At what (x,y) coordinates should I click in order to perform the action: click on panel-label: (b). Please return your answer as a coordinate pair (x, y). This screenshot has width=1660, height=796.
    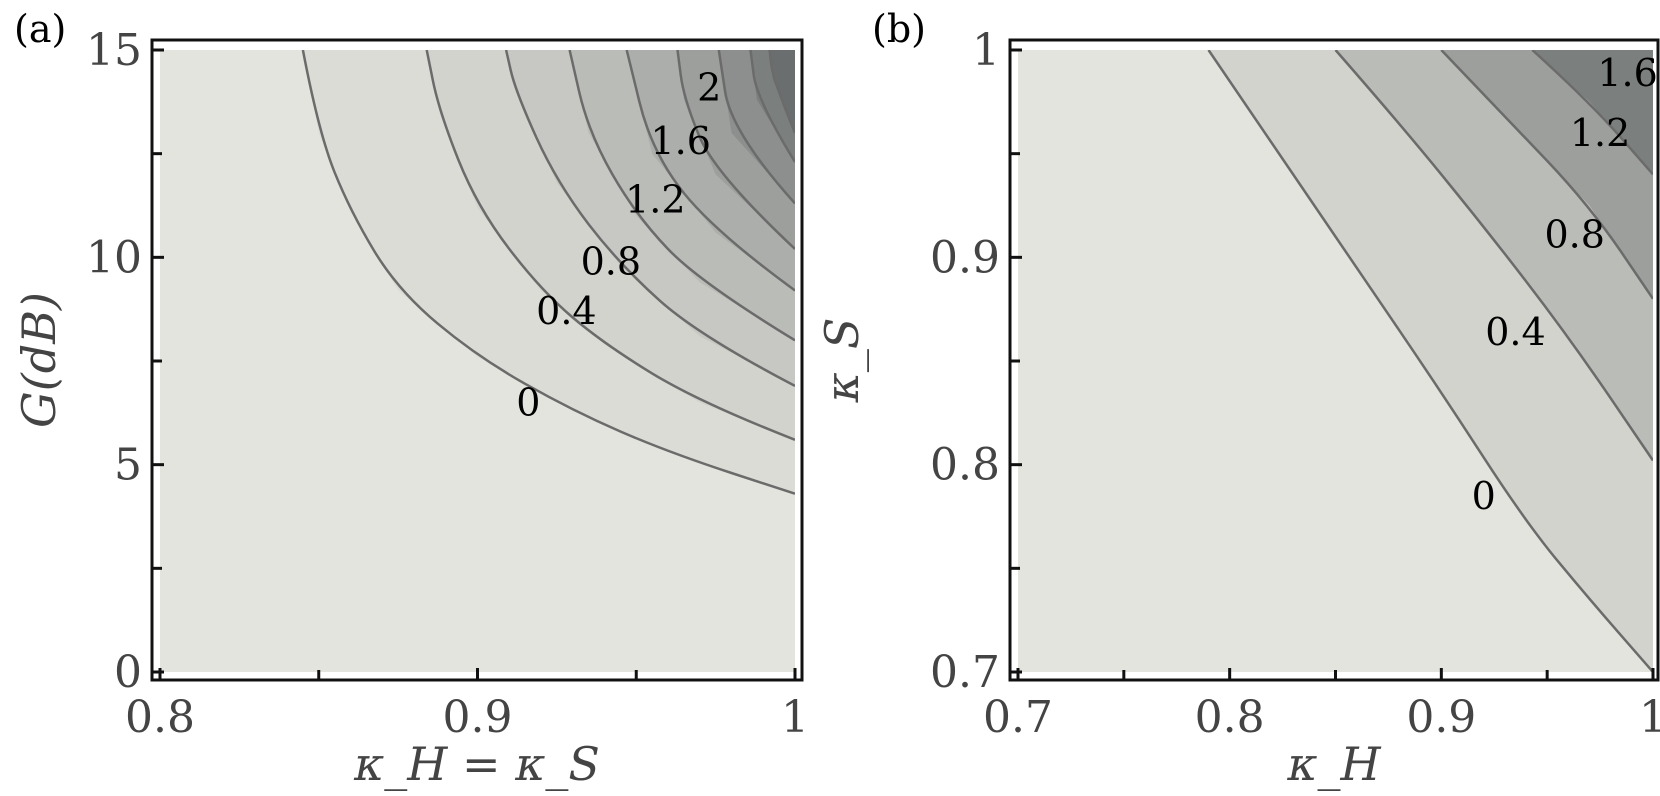
    Looking at the image, I should click on (899, 29).